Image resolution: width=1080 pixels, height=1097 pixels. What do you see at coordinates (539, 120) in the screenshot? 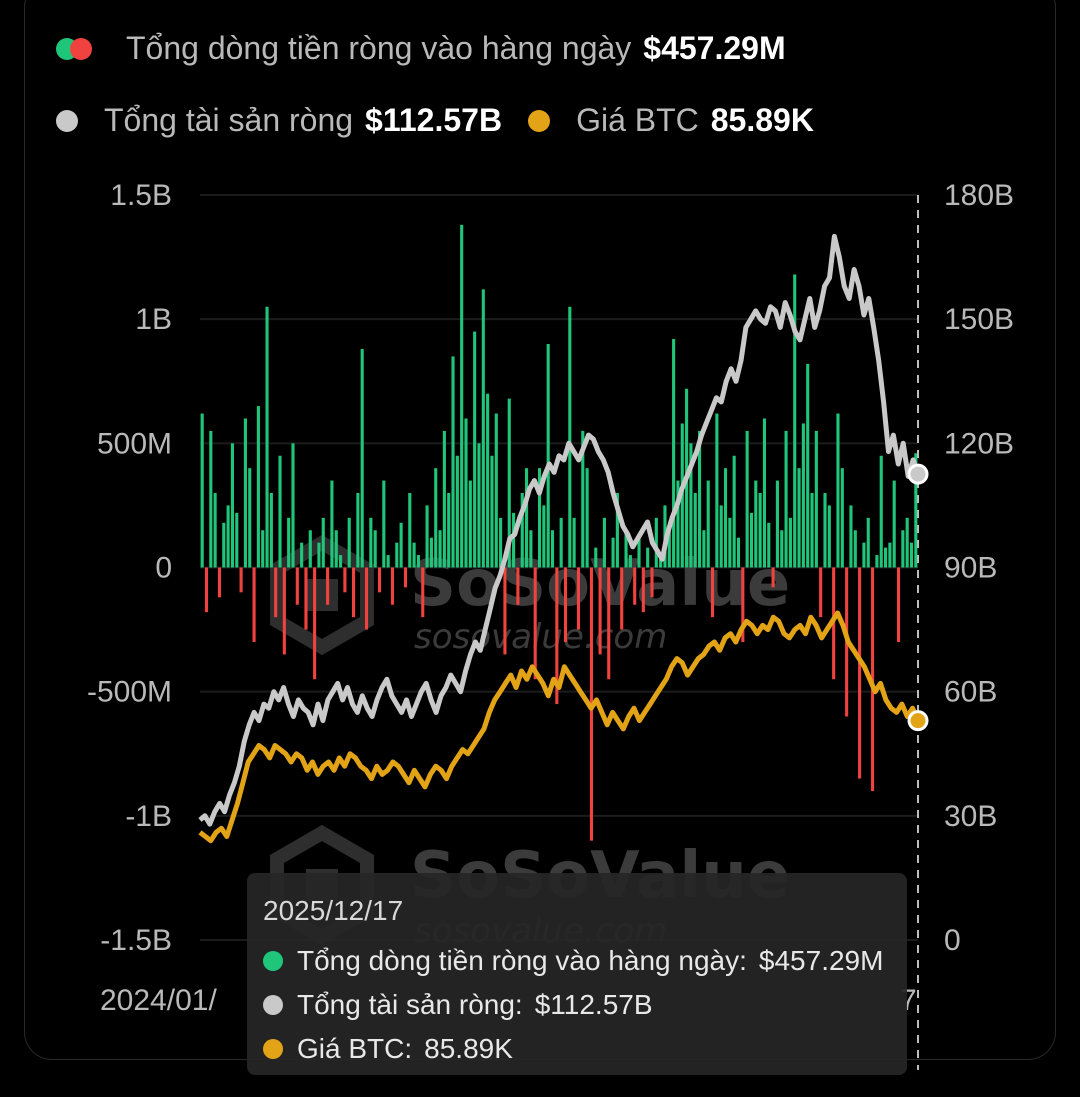
I see `btc-price-dot-icon` at bounding box center [539, 120].